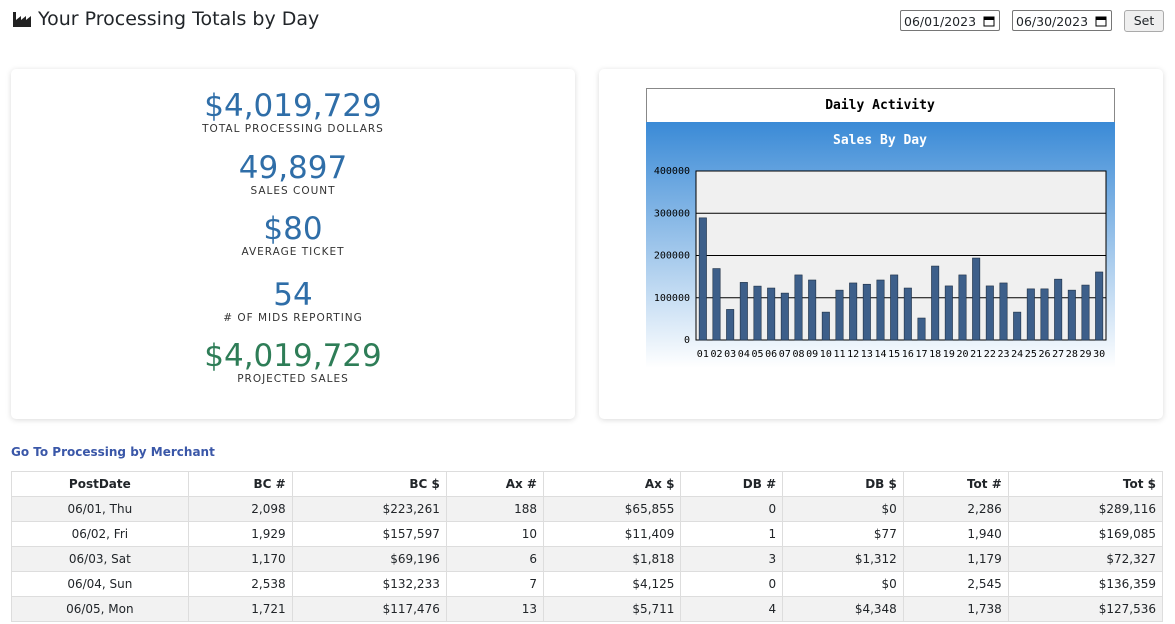 This screenshot has width=1175, height=624. What do you see at coordinates (867, 354) in the screenshot?
I see `x-tick-label: 13` at bounding box center [867, 354].